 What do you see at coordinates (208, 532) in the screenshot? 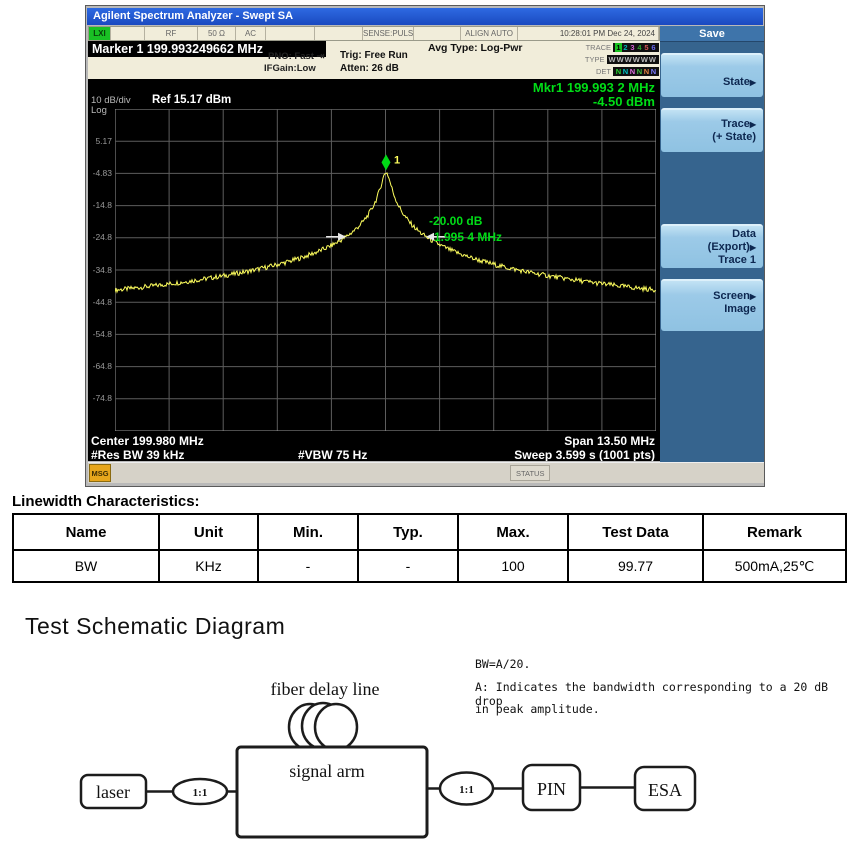
I see `col-header: Unit` at bounding box center [208, 532].